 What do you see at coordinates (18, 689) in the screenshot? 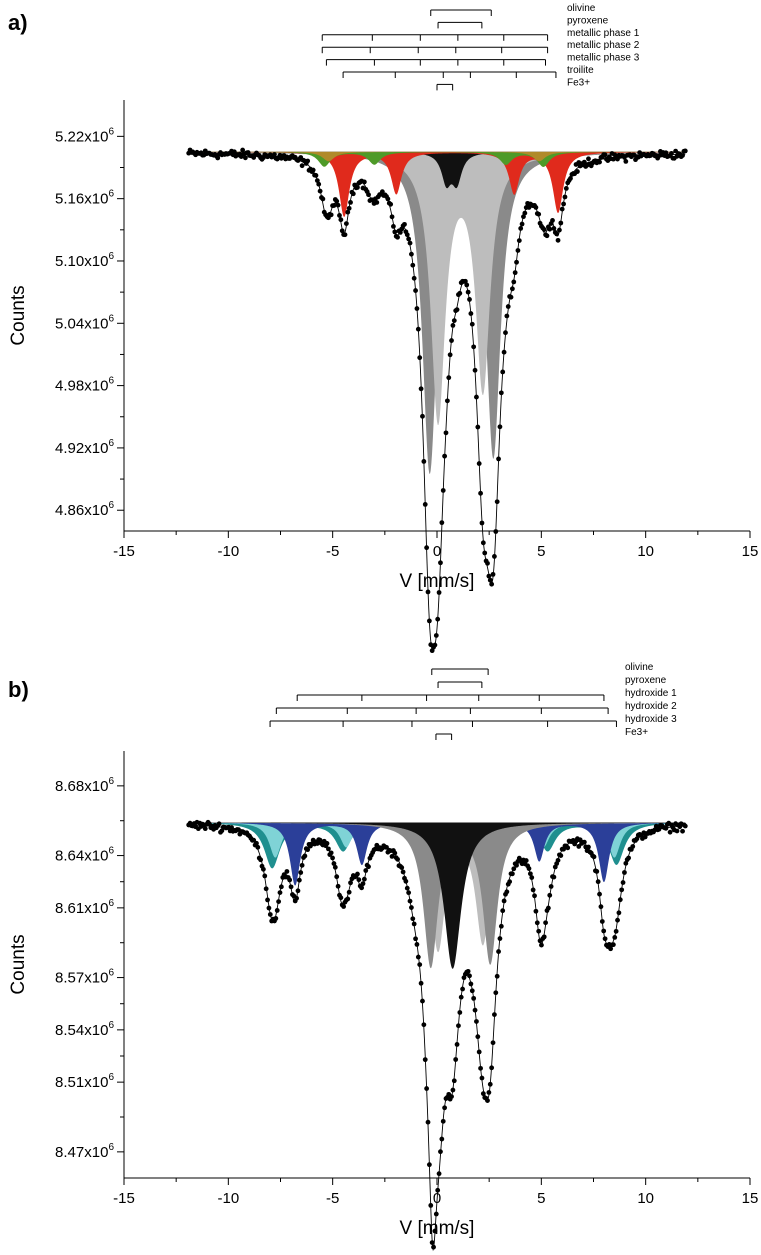
I see `panel-label: b)` at bounding box center [18, 689].